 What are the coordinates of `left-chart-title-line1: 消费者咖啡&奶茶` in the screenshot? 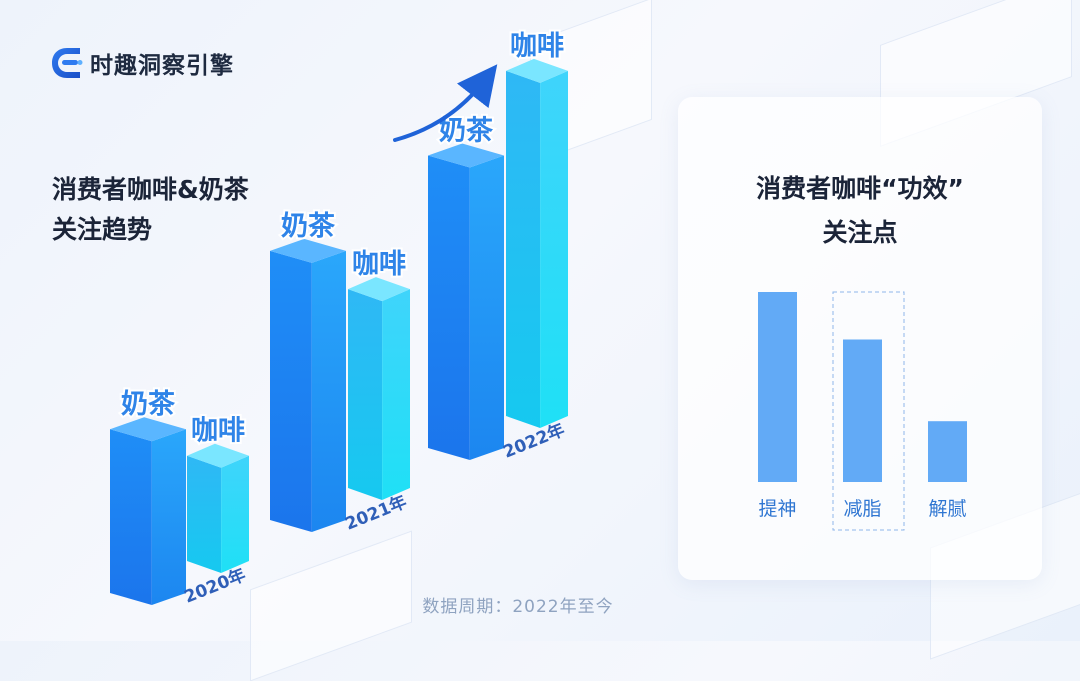 It's located at (150, 189).